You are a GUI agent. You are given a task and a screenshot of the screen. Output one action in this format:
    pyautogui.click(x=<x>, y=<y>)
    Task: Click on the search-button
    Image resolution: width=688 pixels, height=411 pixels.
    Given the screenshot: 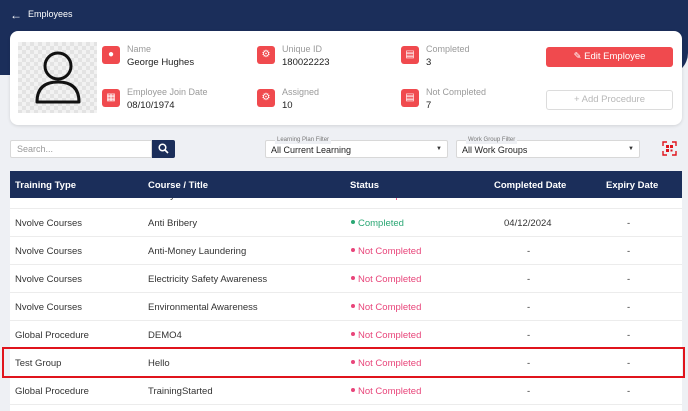 What is the action you would take?
    pyautogui.click(x=163, y=149)
    